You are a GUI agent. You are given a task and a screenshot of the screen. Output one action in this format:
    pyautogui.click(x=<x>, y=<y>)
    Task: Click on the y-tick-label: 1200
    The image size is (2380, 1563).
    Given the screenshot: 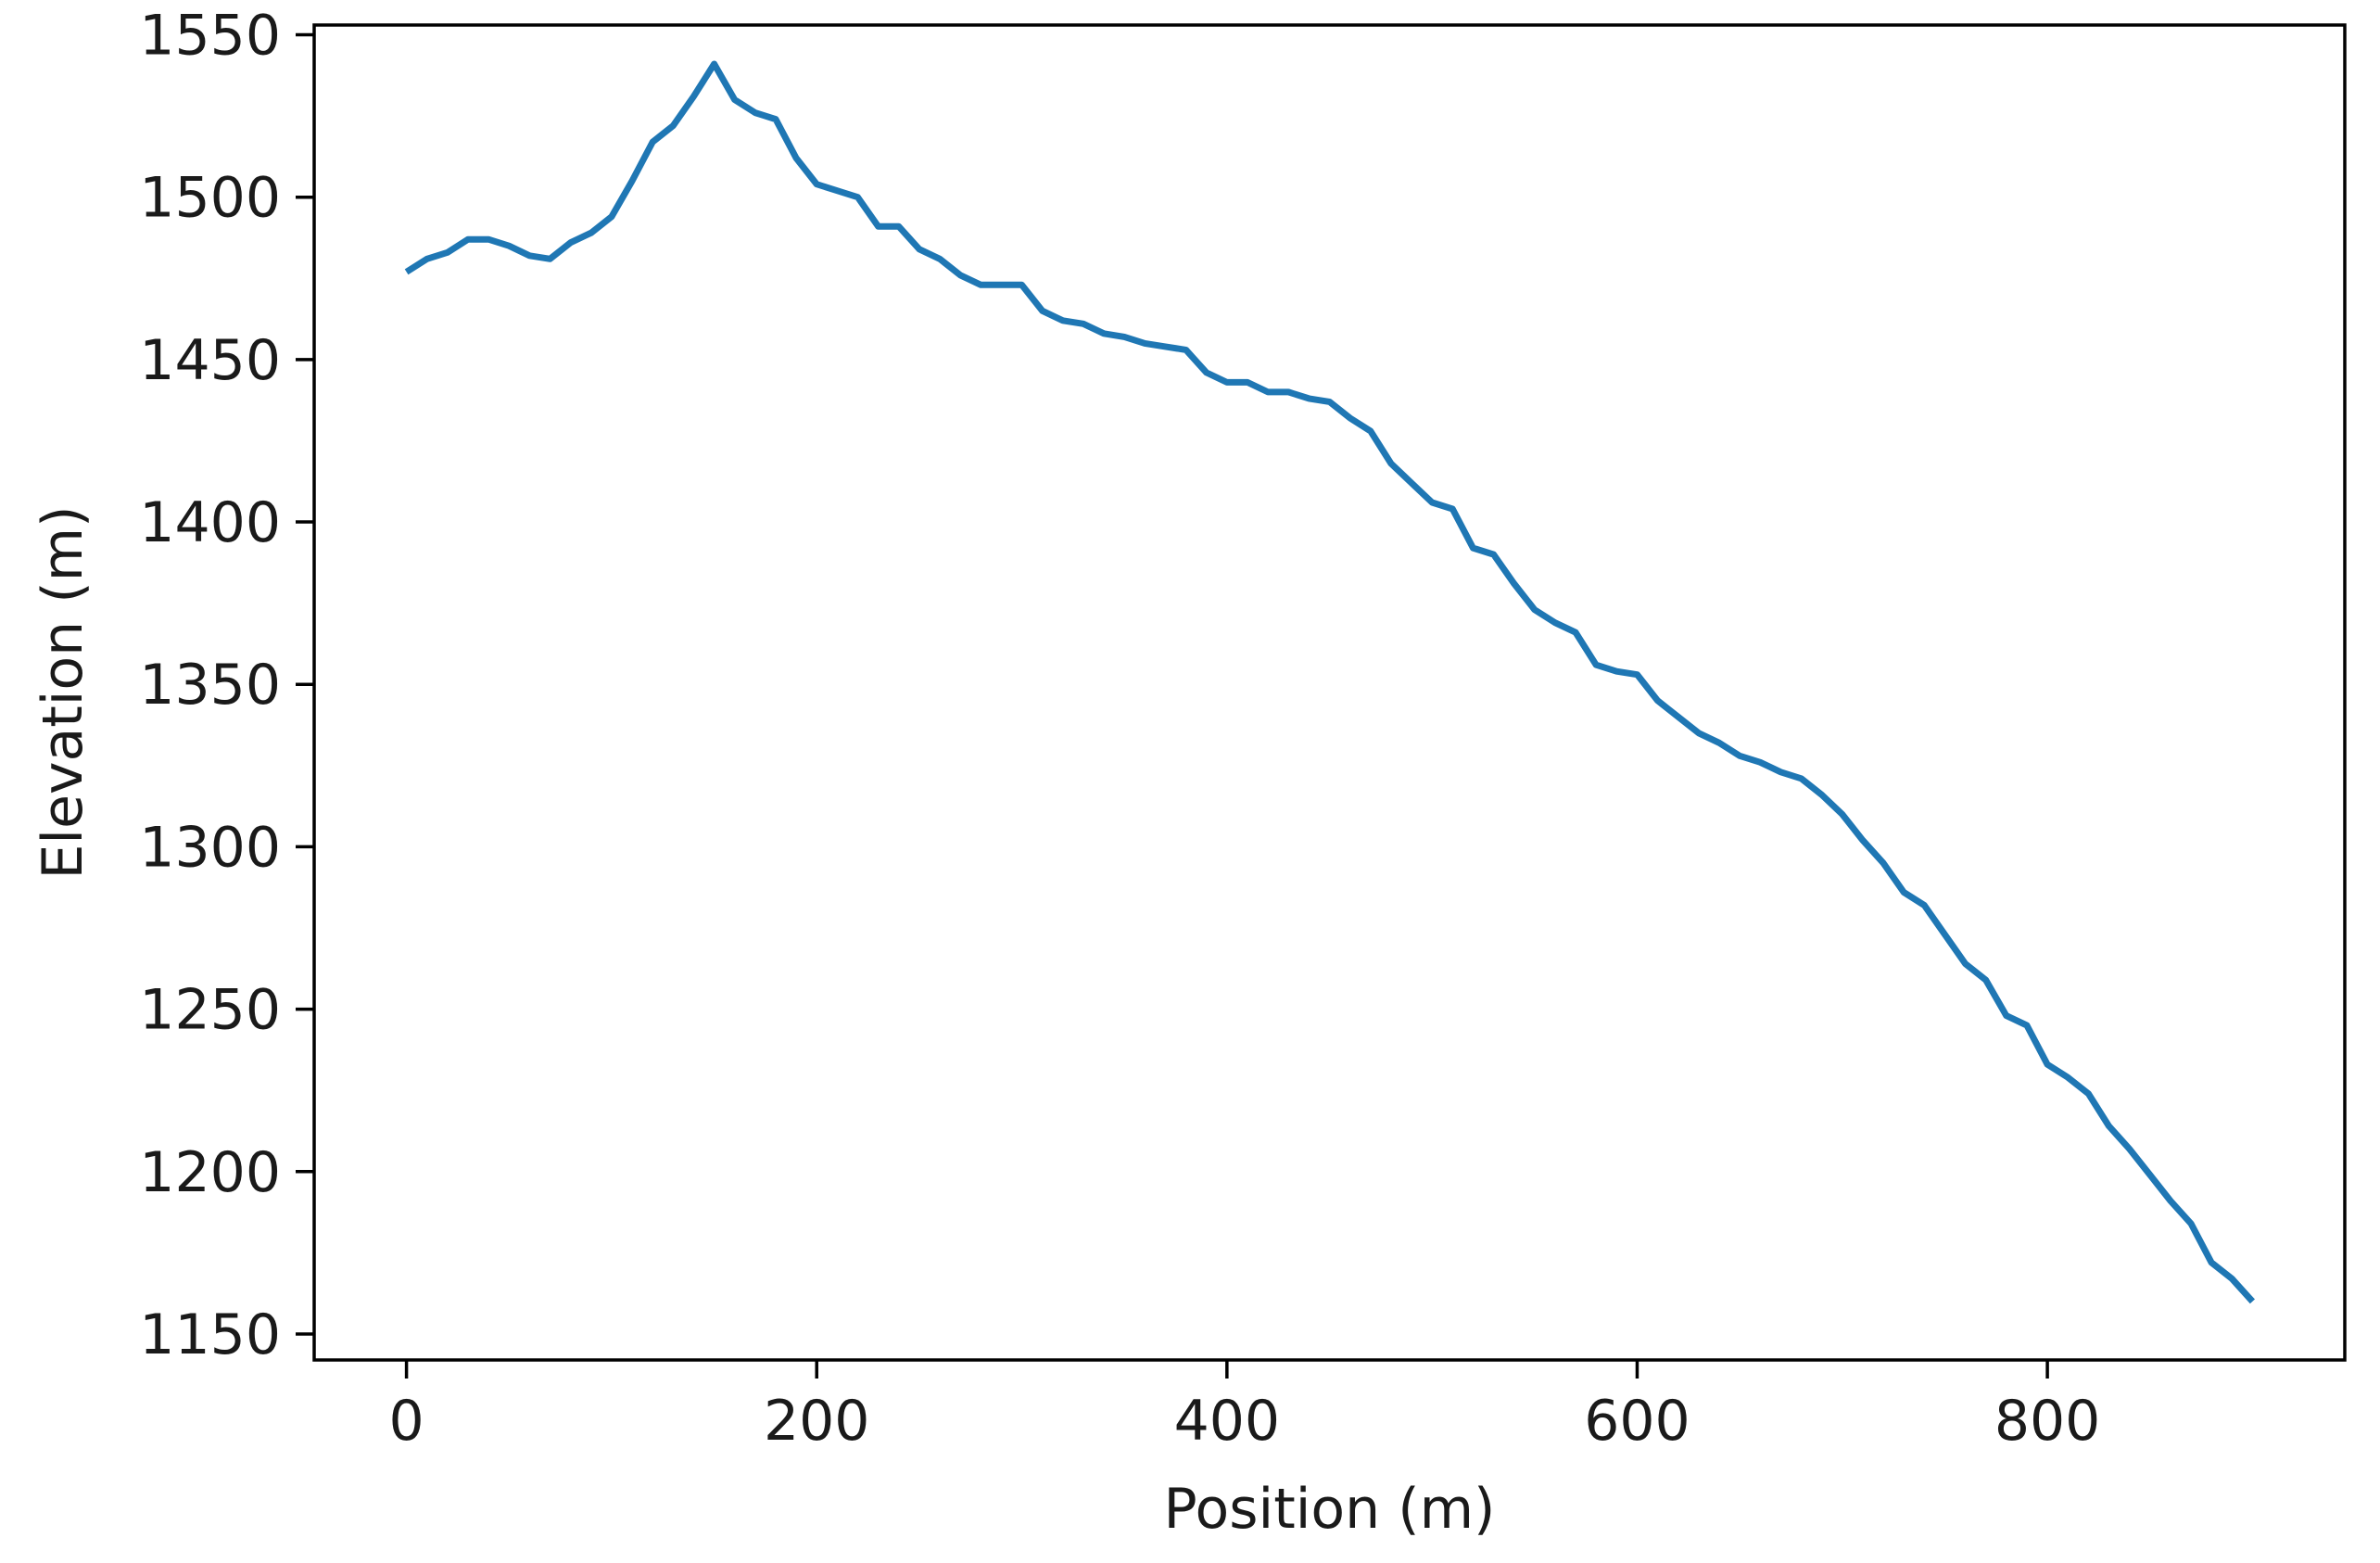 What is the action you would take?
    pyautogui.click(x=210, y=1172)
    